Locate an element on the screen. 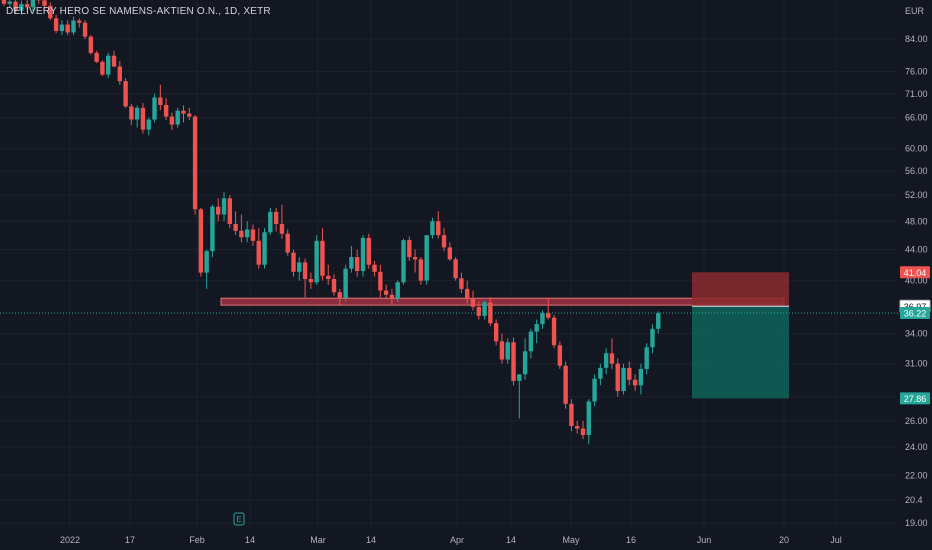  price-tick-label: 66.00 is located at coordinates (916, 118).